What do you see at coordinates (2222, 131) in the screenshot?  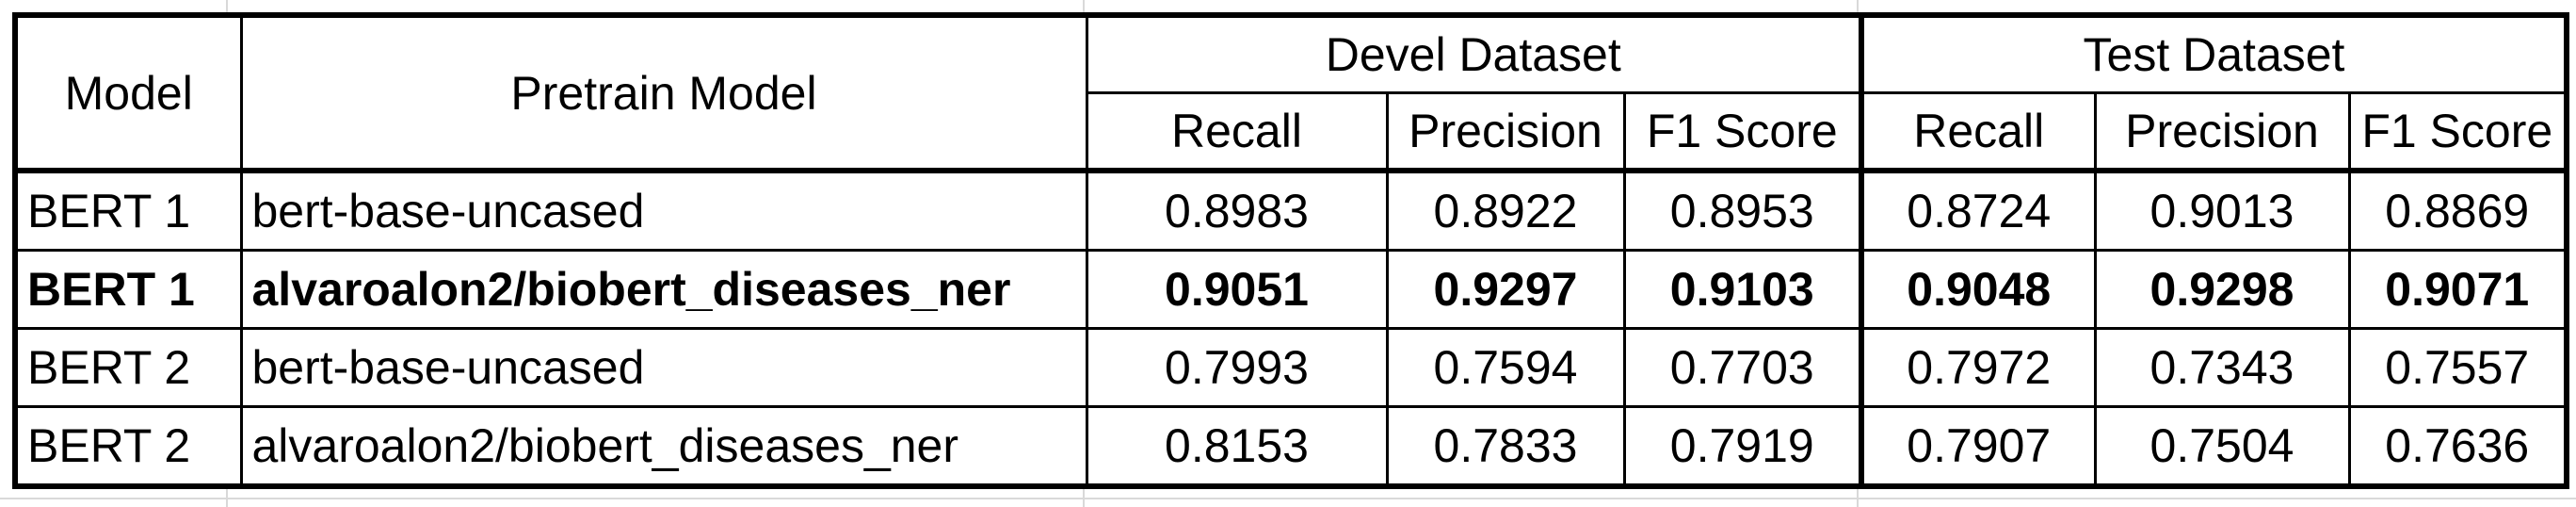 I see `header-test-precision: Precision` at bounding box center [2222, 131].